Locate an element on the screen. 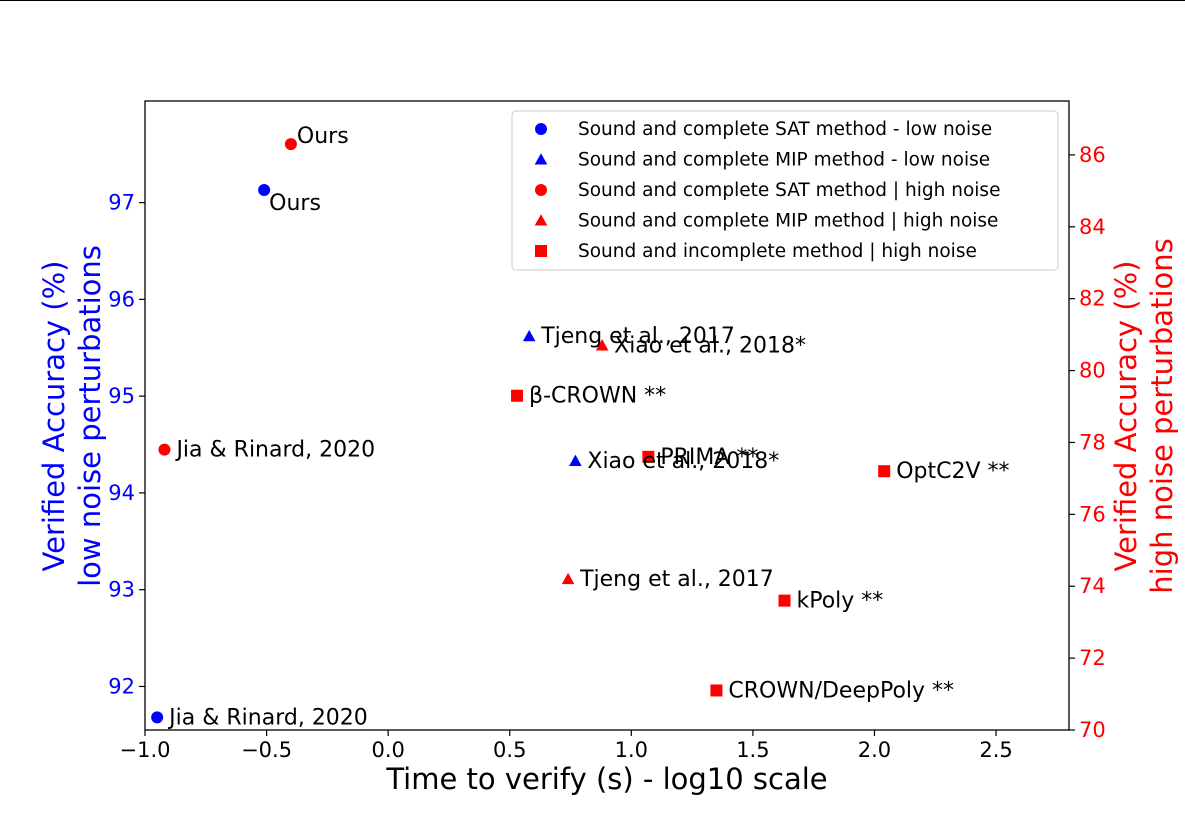 This screenshot has height=829, width=1185. left-tick-label: 92 is located at coordinates (121, 686).